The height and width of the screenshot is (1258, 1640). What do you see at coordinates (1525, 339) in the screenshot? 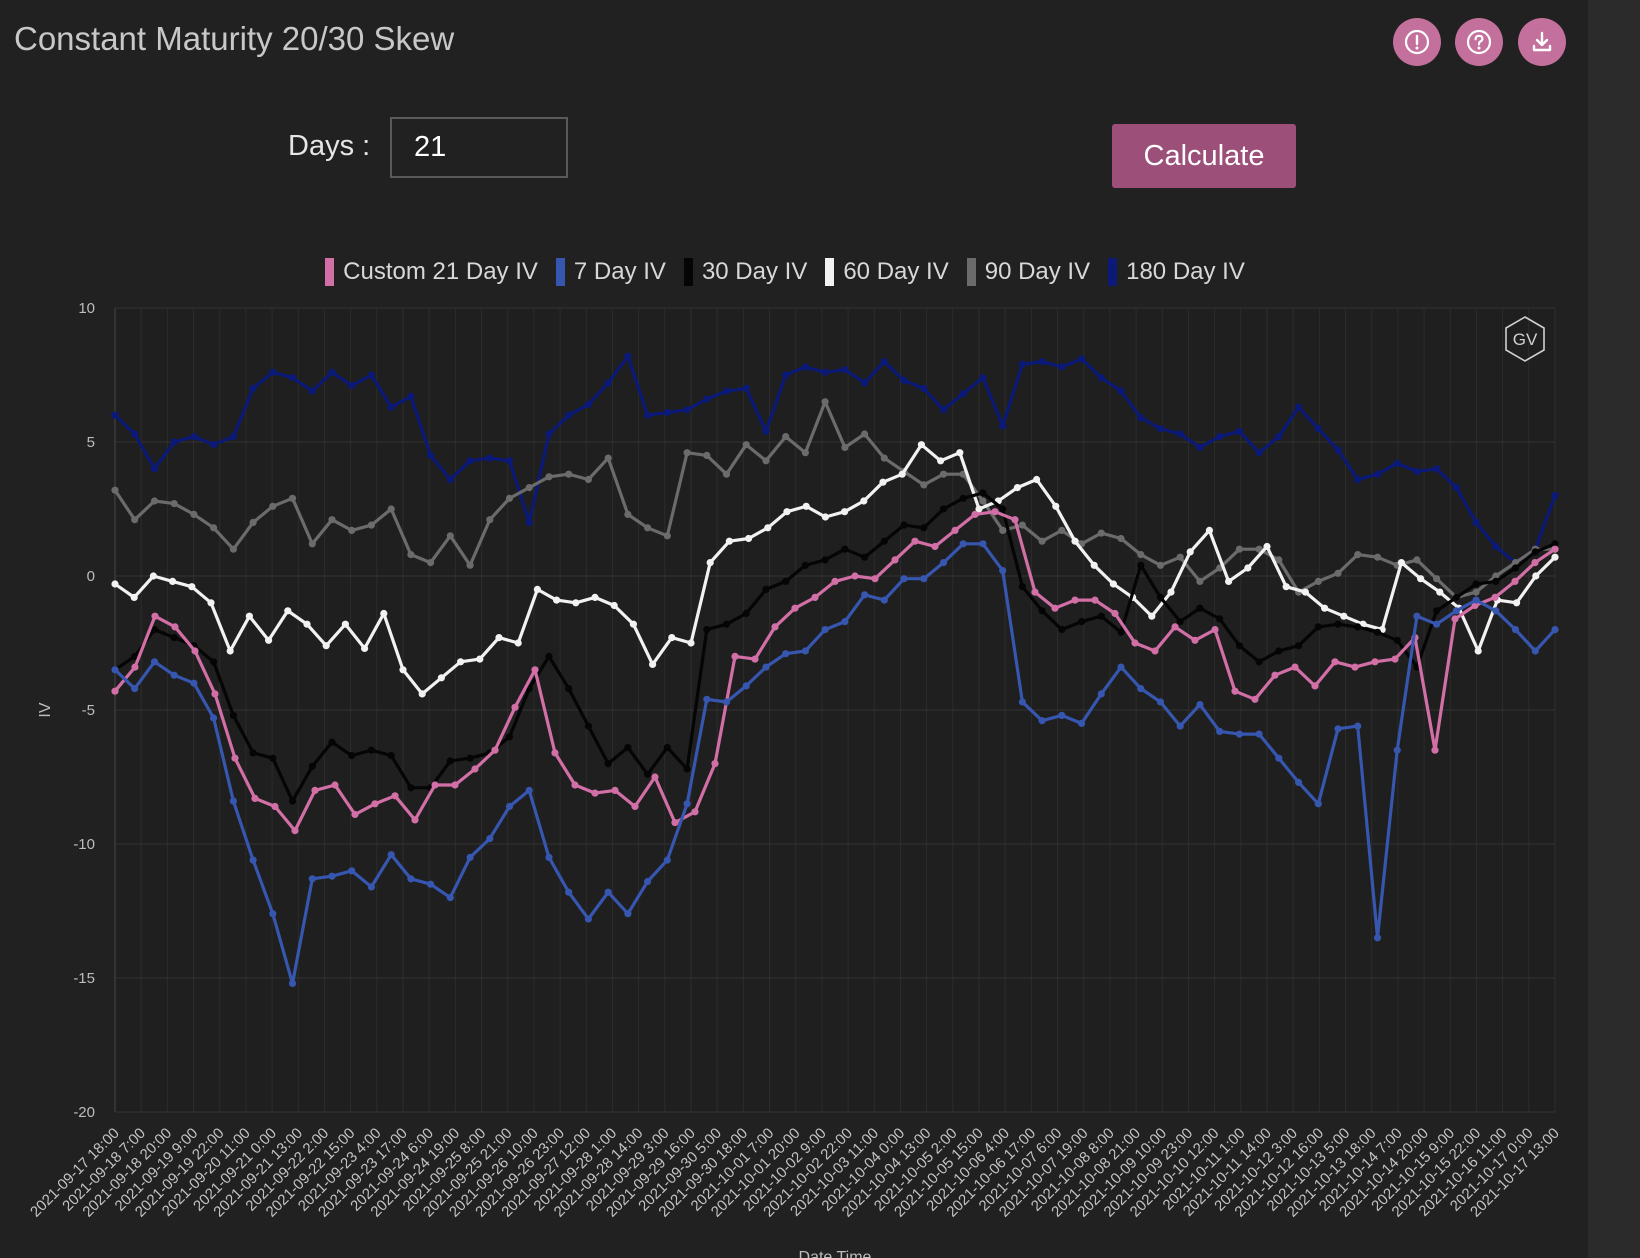
I see `watermark-logo: GV` at bounding box center [1525, 339].